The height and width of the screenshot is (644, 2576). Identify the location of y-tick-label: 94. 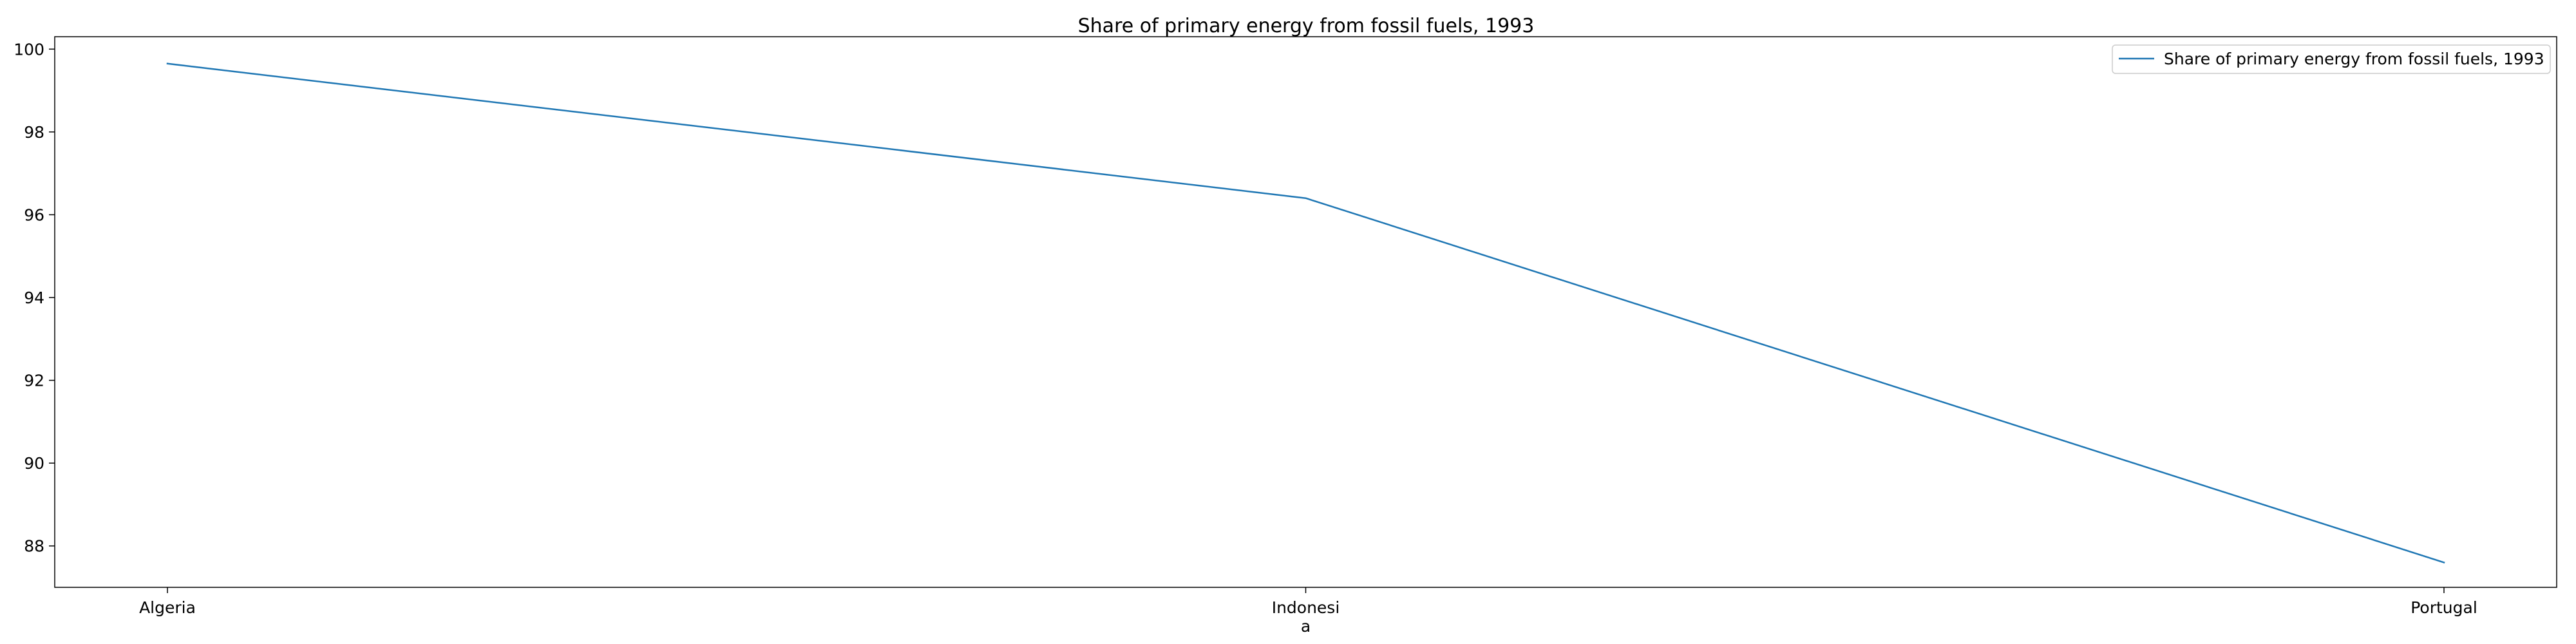
(34, 298).